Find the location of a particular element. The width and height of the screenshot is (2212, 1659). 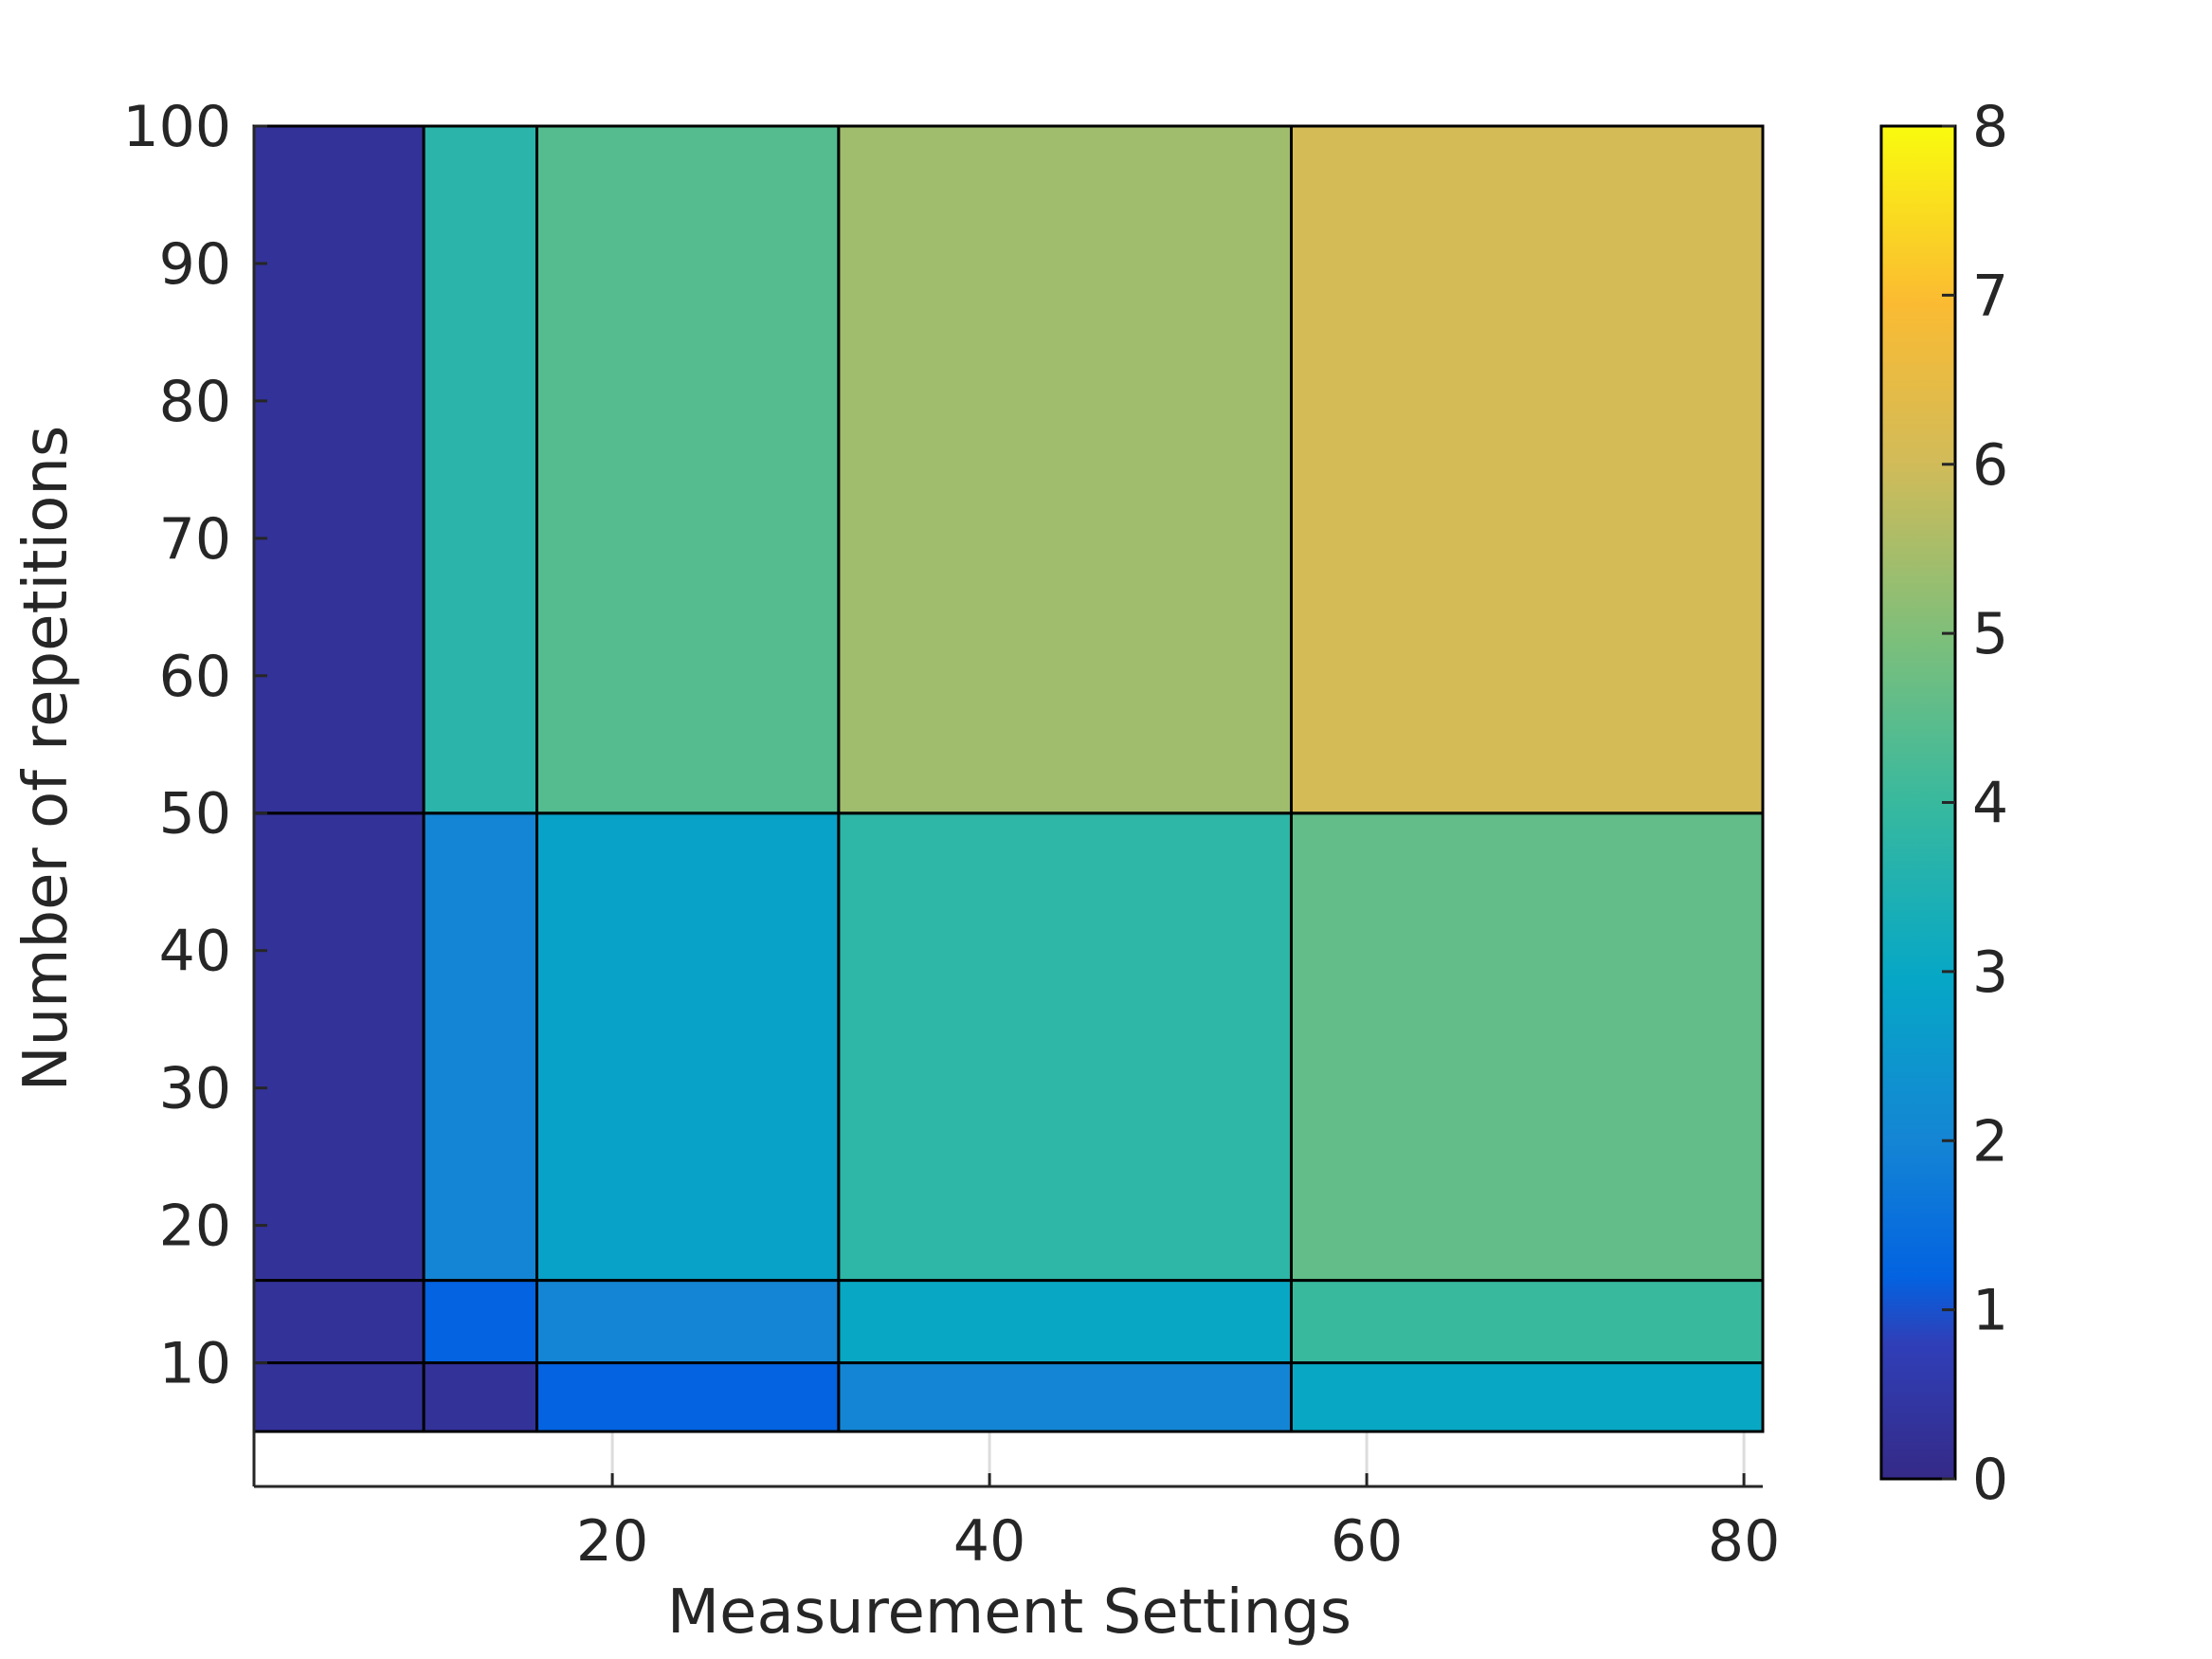

colorbar-tick-label-3: 3 is located at coordinates (1990, 972).